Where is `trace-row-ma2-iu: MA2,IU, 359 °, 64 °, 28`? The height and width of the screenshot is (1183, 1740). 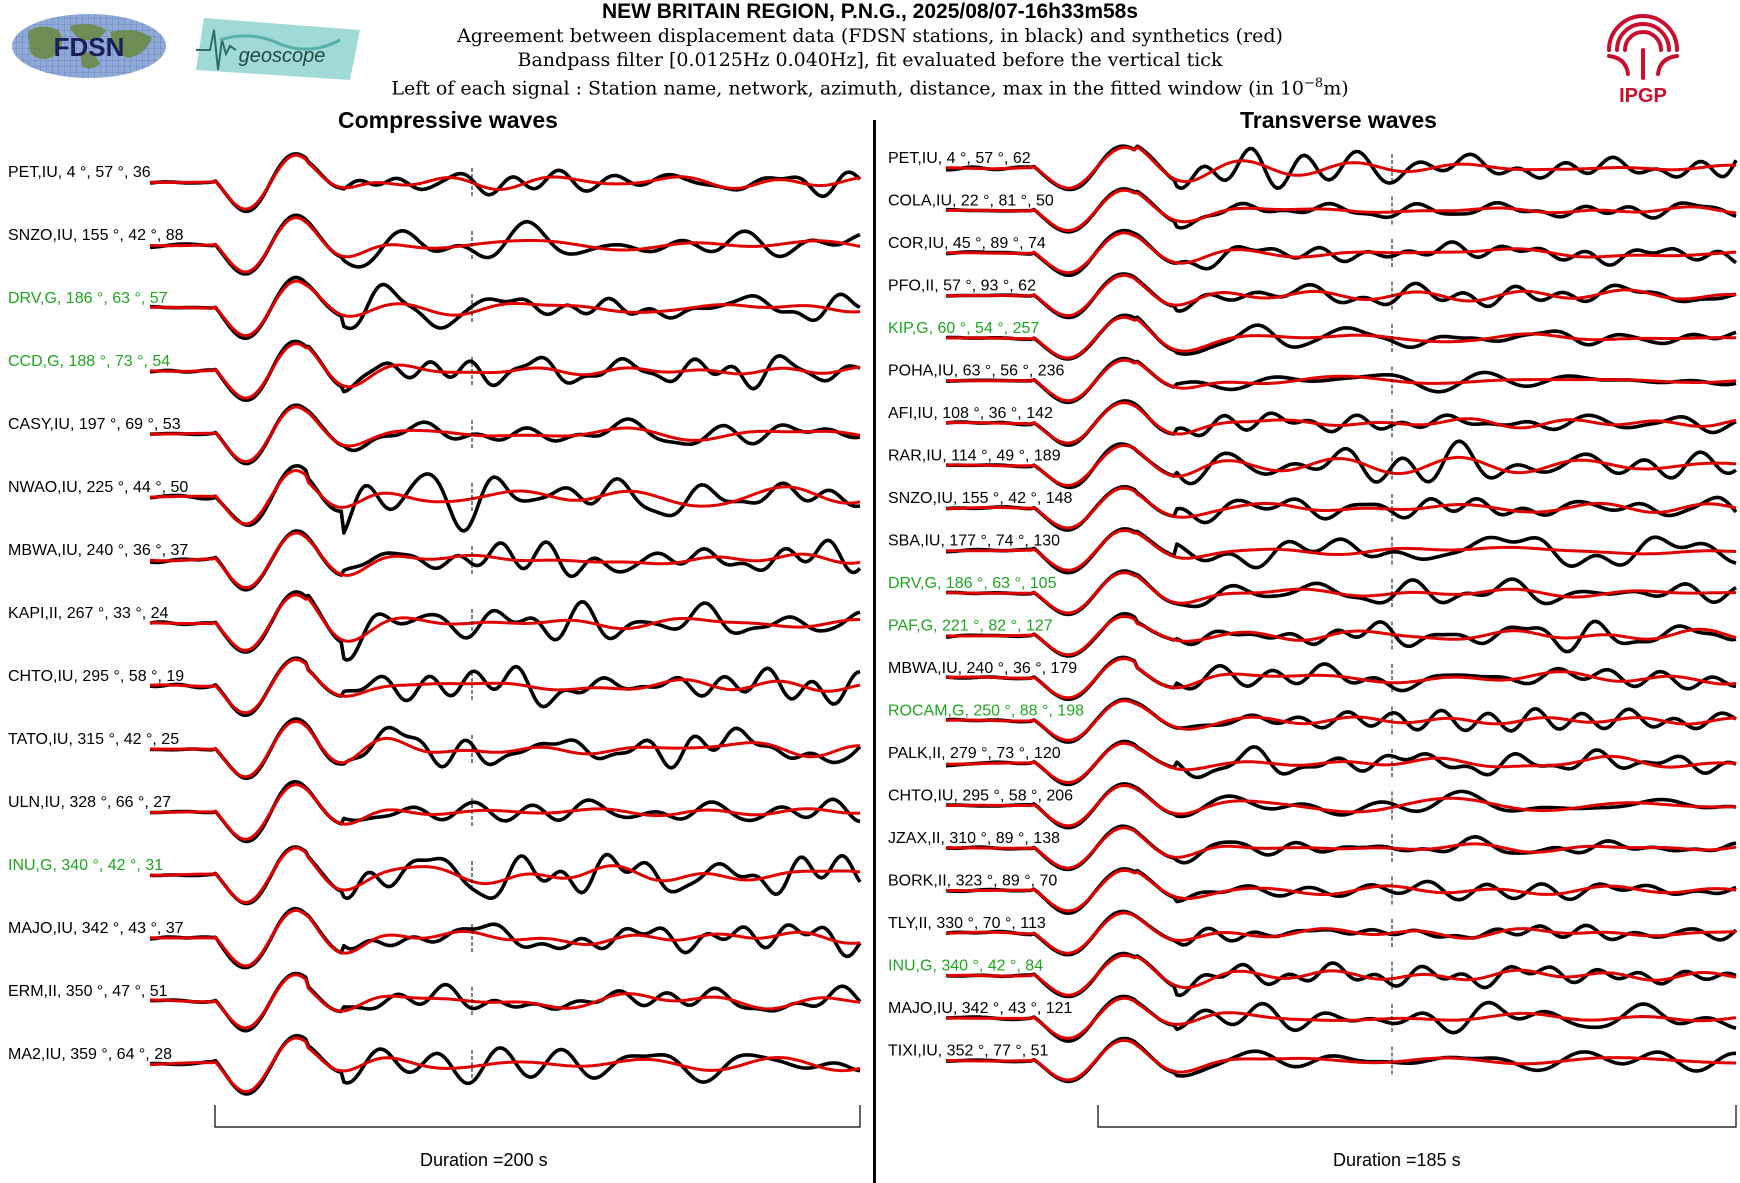 trace-row-ma2-iu: MA2,IU, 359 °, 64 °, 28 is located at coordinates (434, 1064).